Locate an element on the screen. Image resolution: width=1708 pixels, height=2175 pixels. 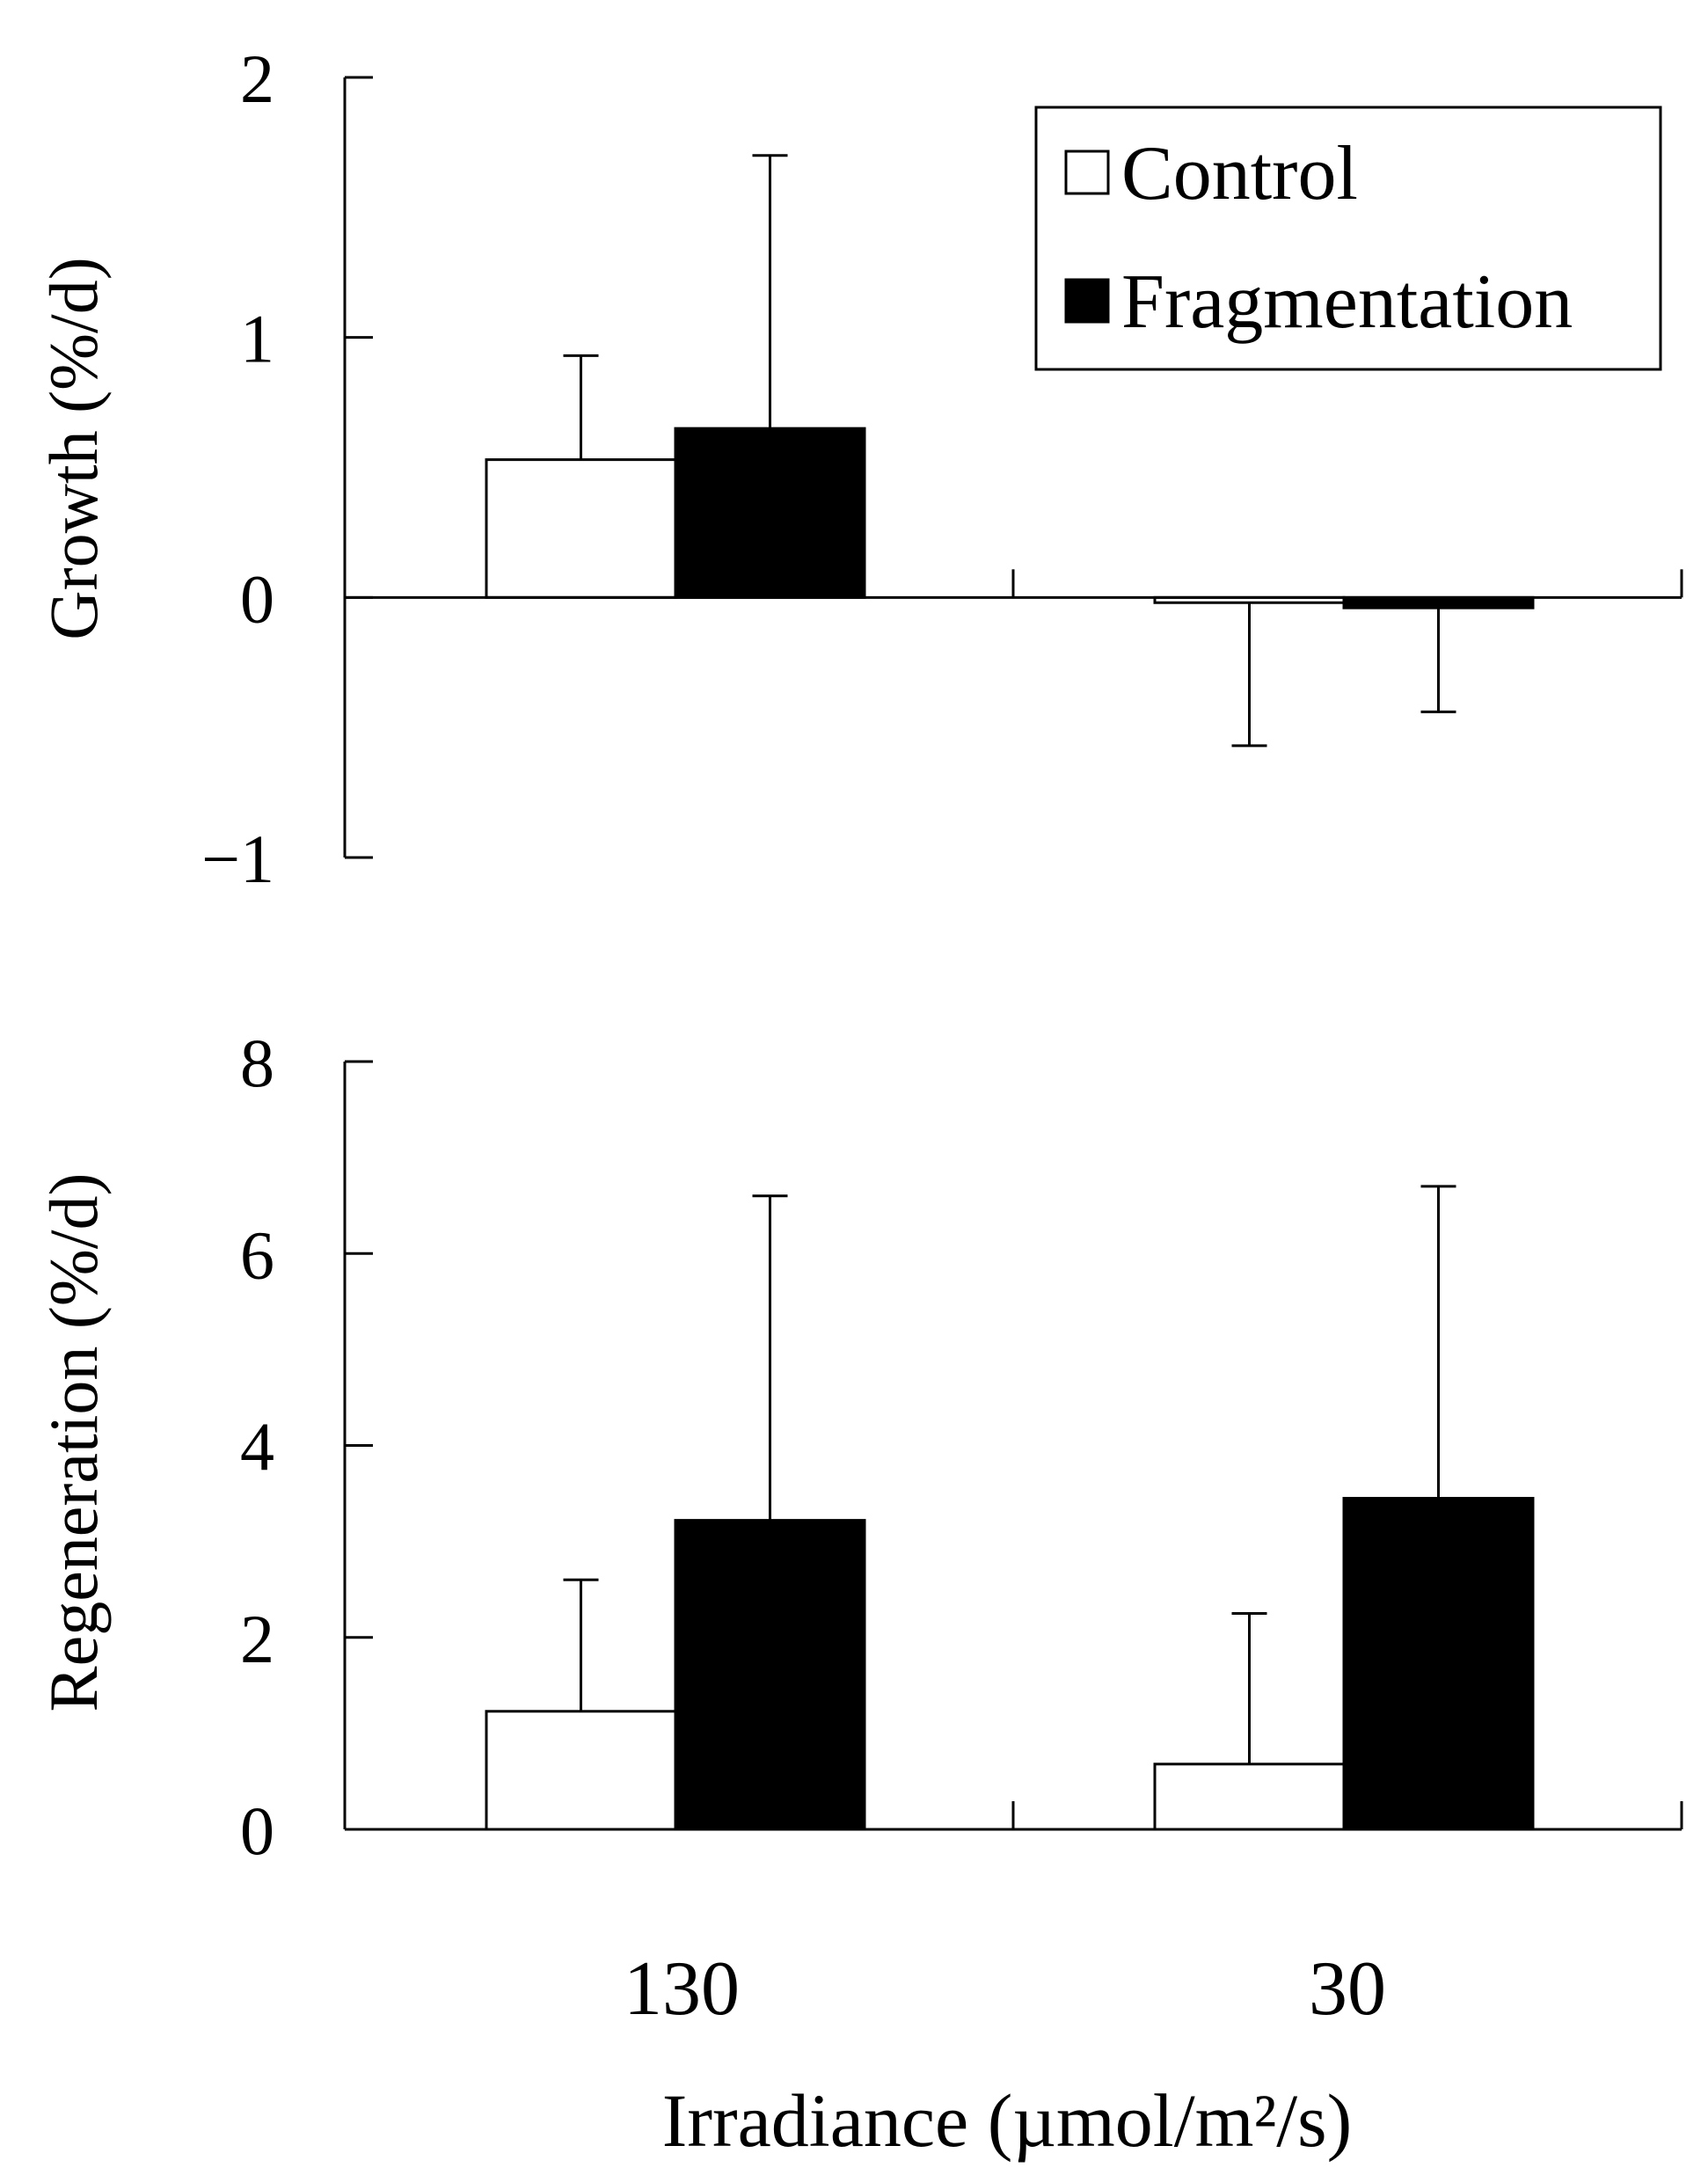
regeneration-y-tick-label: 6 is located at coordinates (257, 1254).